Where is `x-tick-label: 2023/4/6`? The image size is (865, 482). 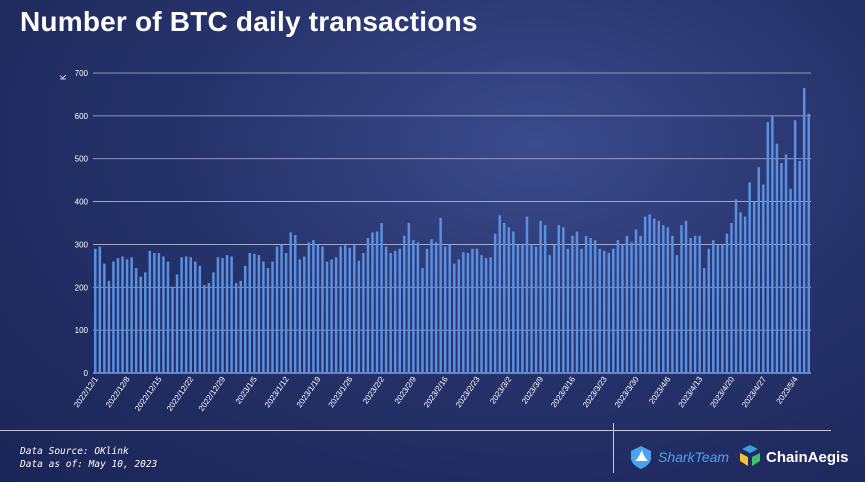 x-tick-label: 2023/4/6 is located at coordinates (660, 390).